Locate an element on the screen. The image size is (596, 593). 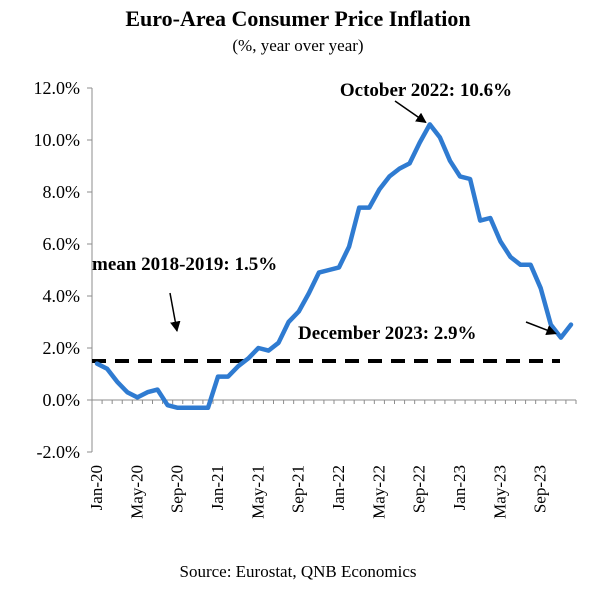
annotation-peak-arrow is located at coordinates (410, 112).